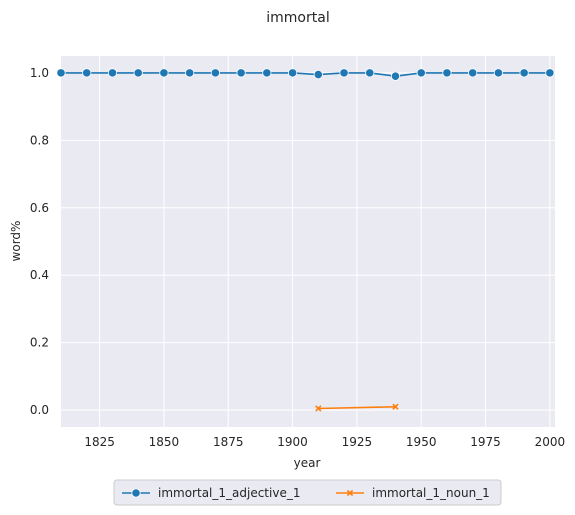  I want to click on legend-item-0: immortal_1_adjective_1, so click(211, 493).